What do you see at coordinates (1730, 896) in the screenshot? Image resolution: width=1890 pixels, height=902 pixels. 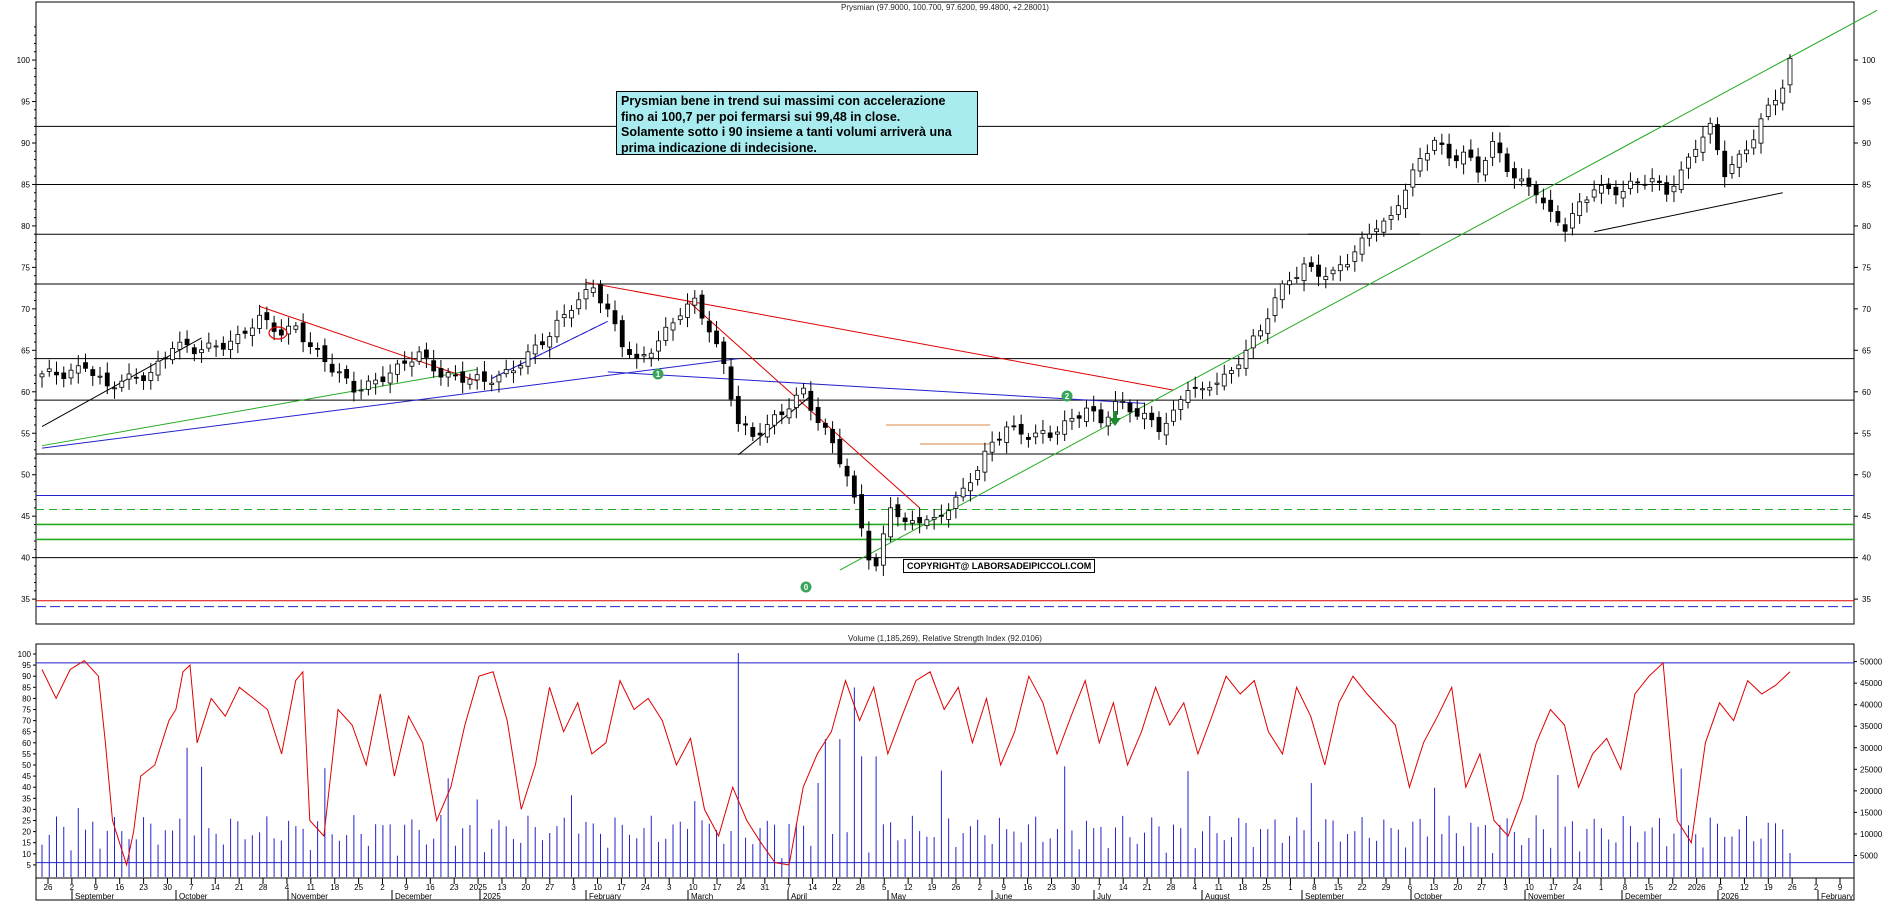 I see `month-tick-label: 2026` at bounding box center [1730, 896].